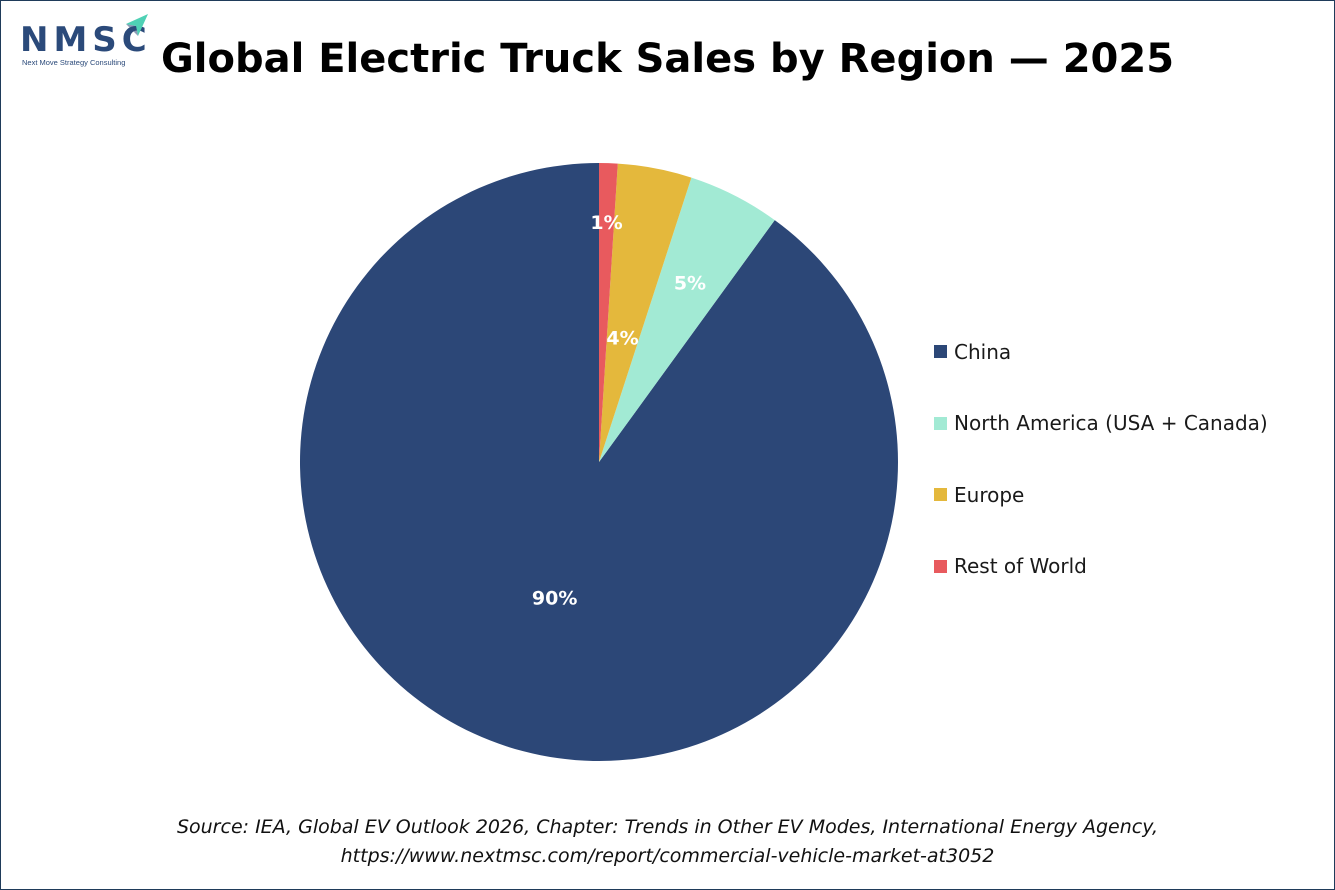  What do you see at coordinates (1101, 495) in the screenshot?
I see `legend-item-europe: Europe` at bounding box center [1101, 495].